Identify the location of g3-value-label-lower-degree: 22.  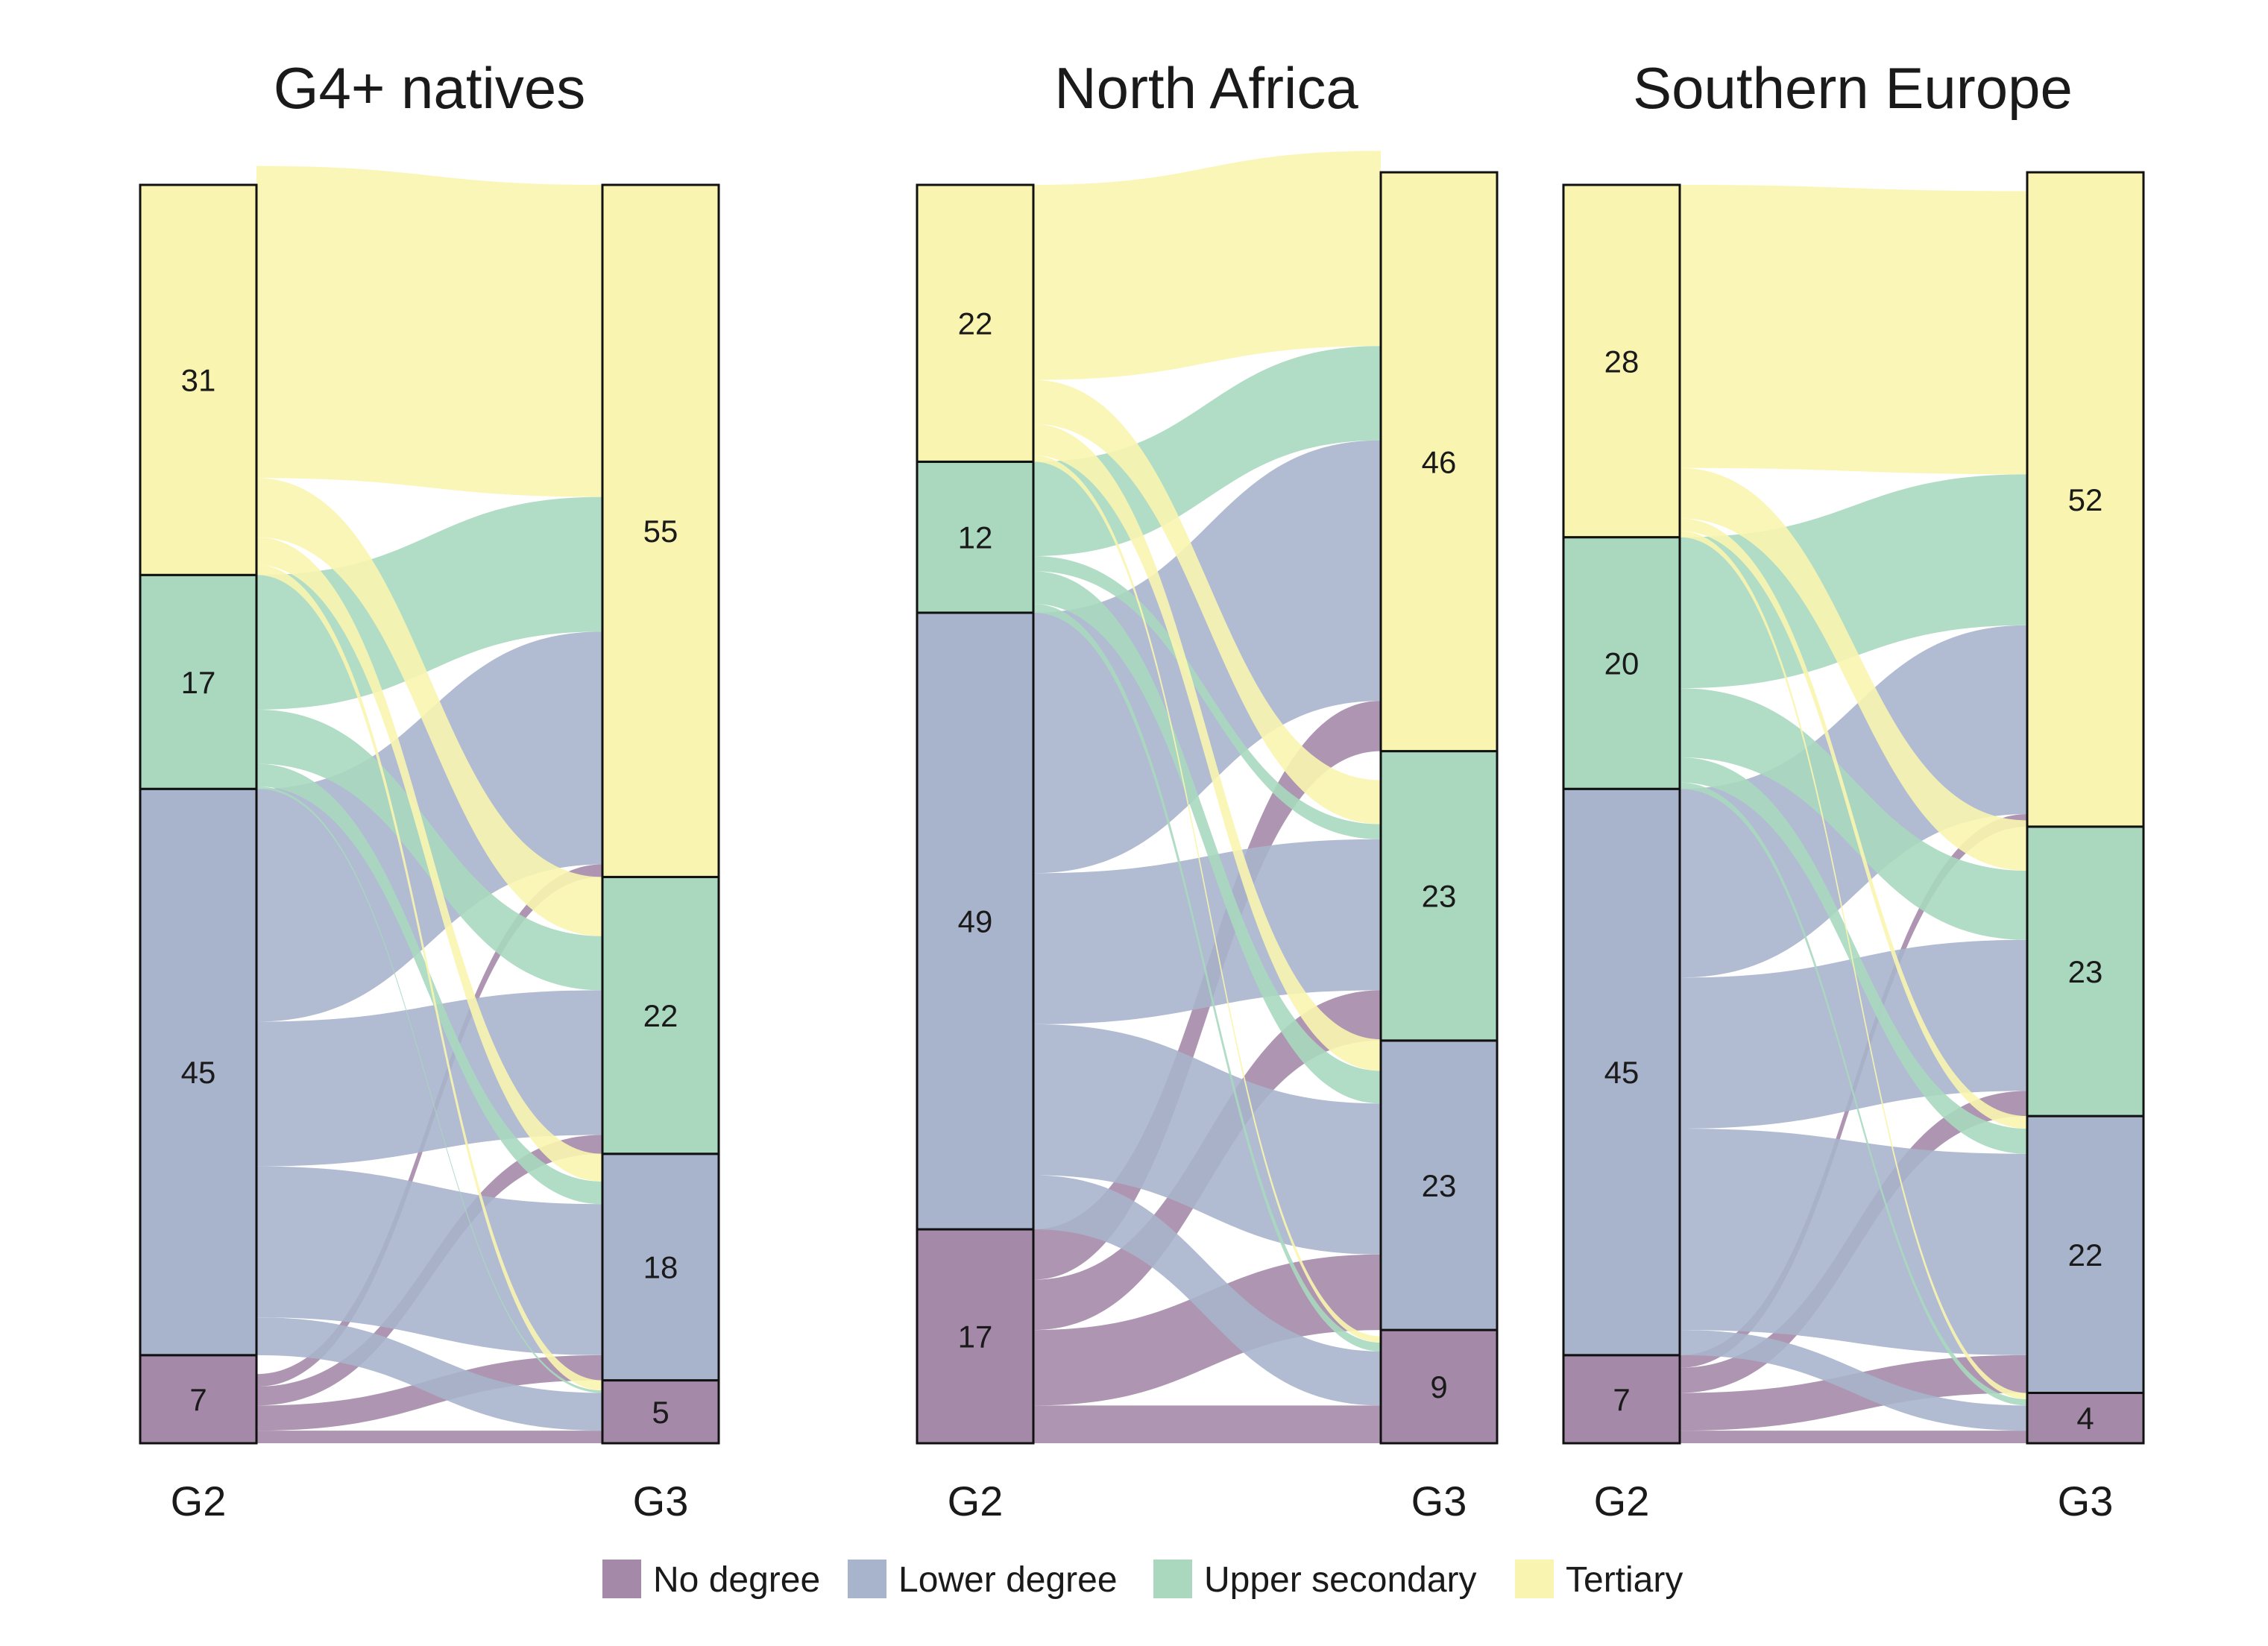
(2085, 1255).